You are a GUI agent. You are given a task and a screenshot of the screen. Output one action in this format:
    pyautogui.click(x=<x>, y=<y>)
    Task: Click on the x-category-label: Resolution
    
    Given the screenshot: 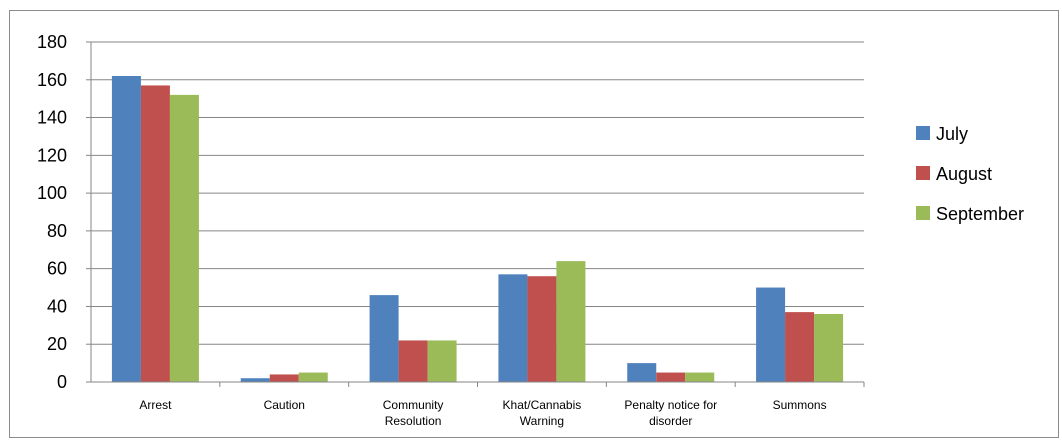 What is the action you would take?
    pyautogui.click(x=413, y=421)
    